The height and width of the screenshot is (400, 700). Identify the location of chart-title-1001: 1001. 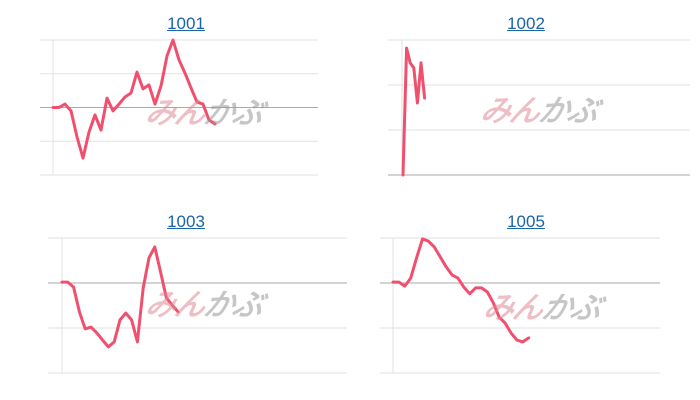
(186, 23).